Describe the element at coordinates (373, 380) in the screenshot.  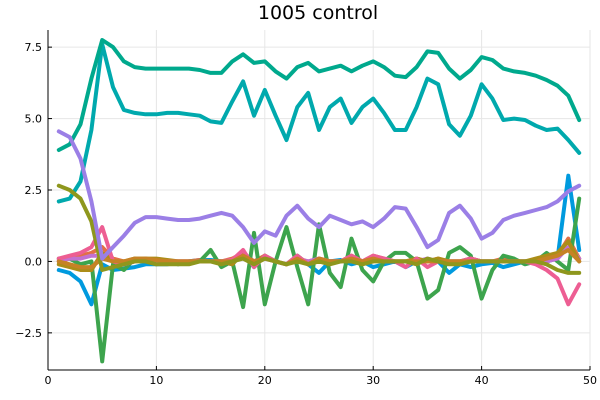
I see `x-tick-label-3: 30` at that location.